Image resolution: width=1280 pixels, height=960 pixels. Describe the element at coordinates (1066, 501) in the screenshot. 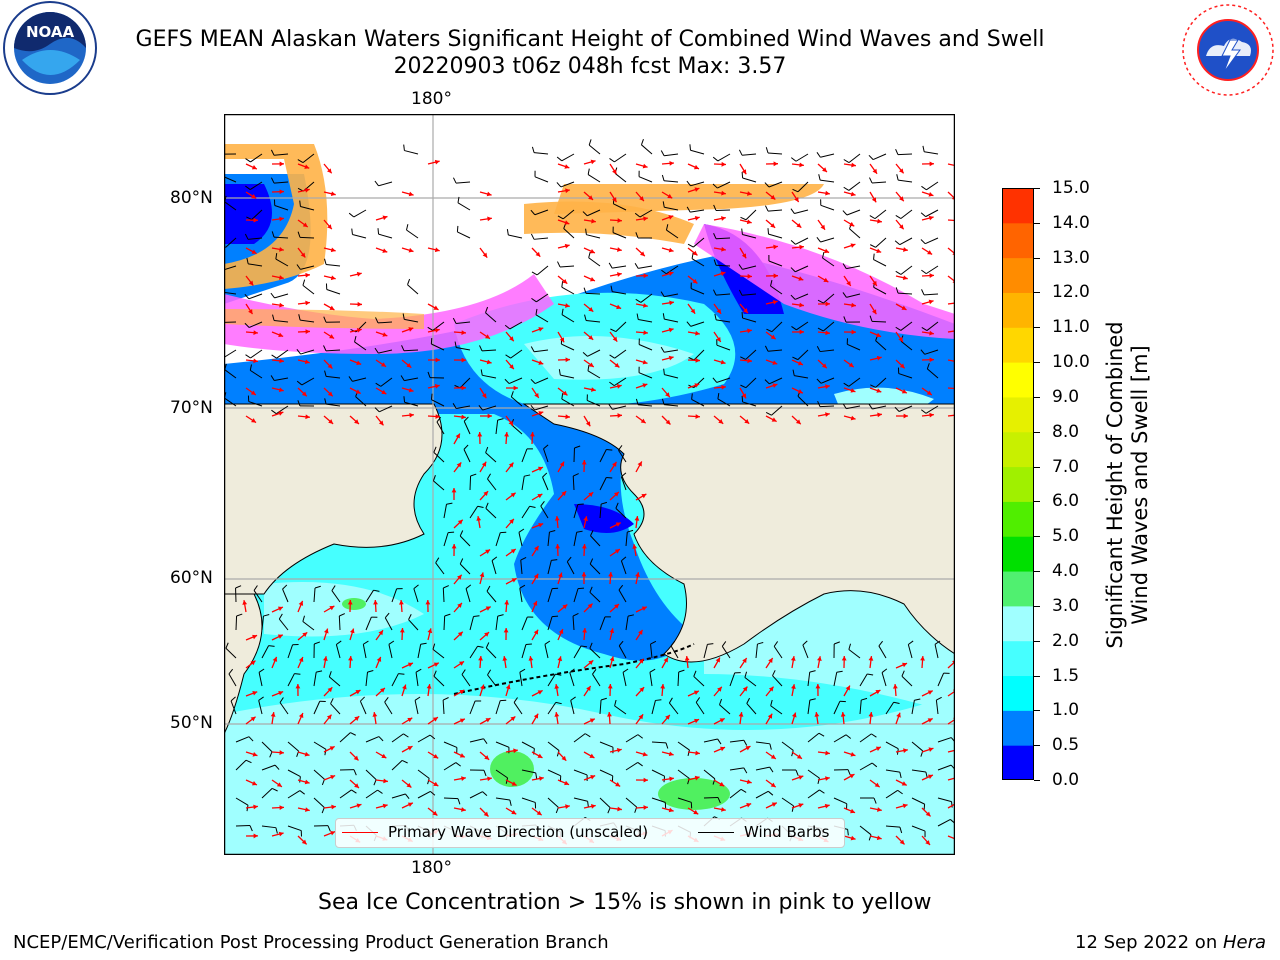

I see `colorbar-tick-label: 6.0` at that location.